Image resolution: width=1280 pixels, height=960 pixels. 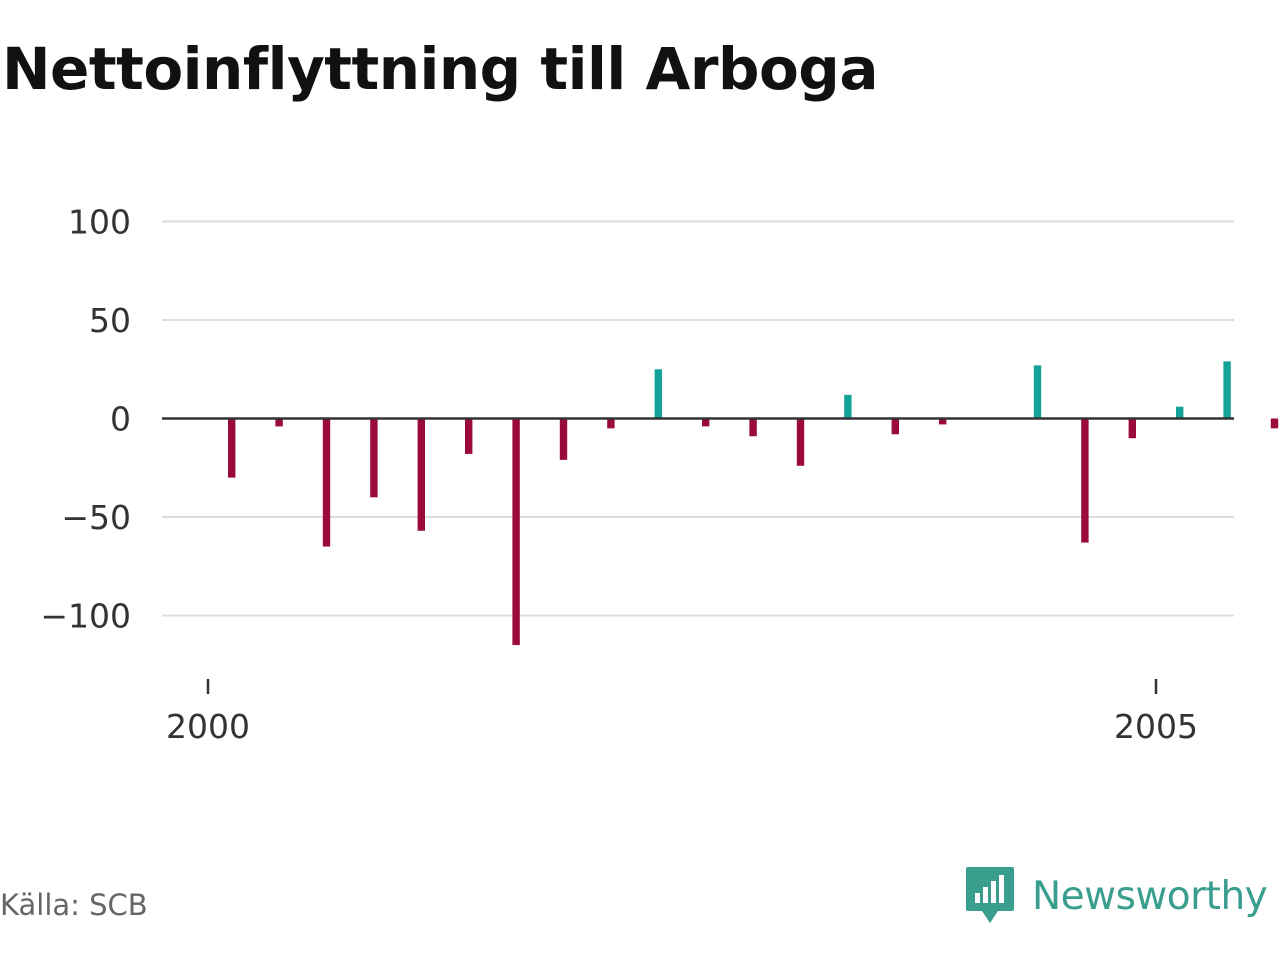 What do you see at coordinates (208, 726) in the screenshot?
I see `x-tick-label: 2000` at bounding box center [208, 726].